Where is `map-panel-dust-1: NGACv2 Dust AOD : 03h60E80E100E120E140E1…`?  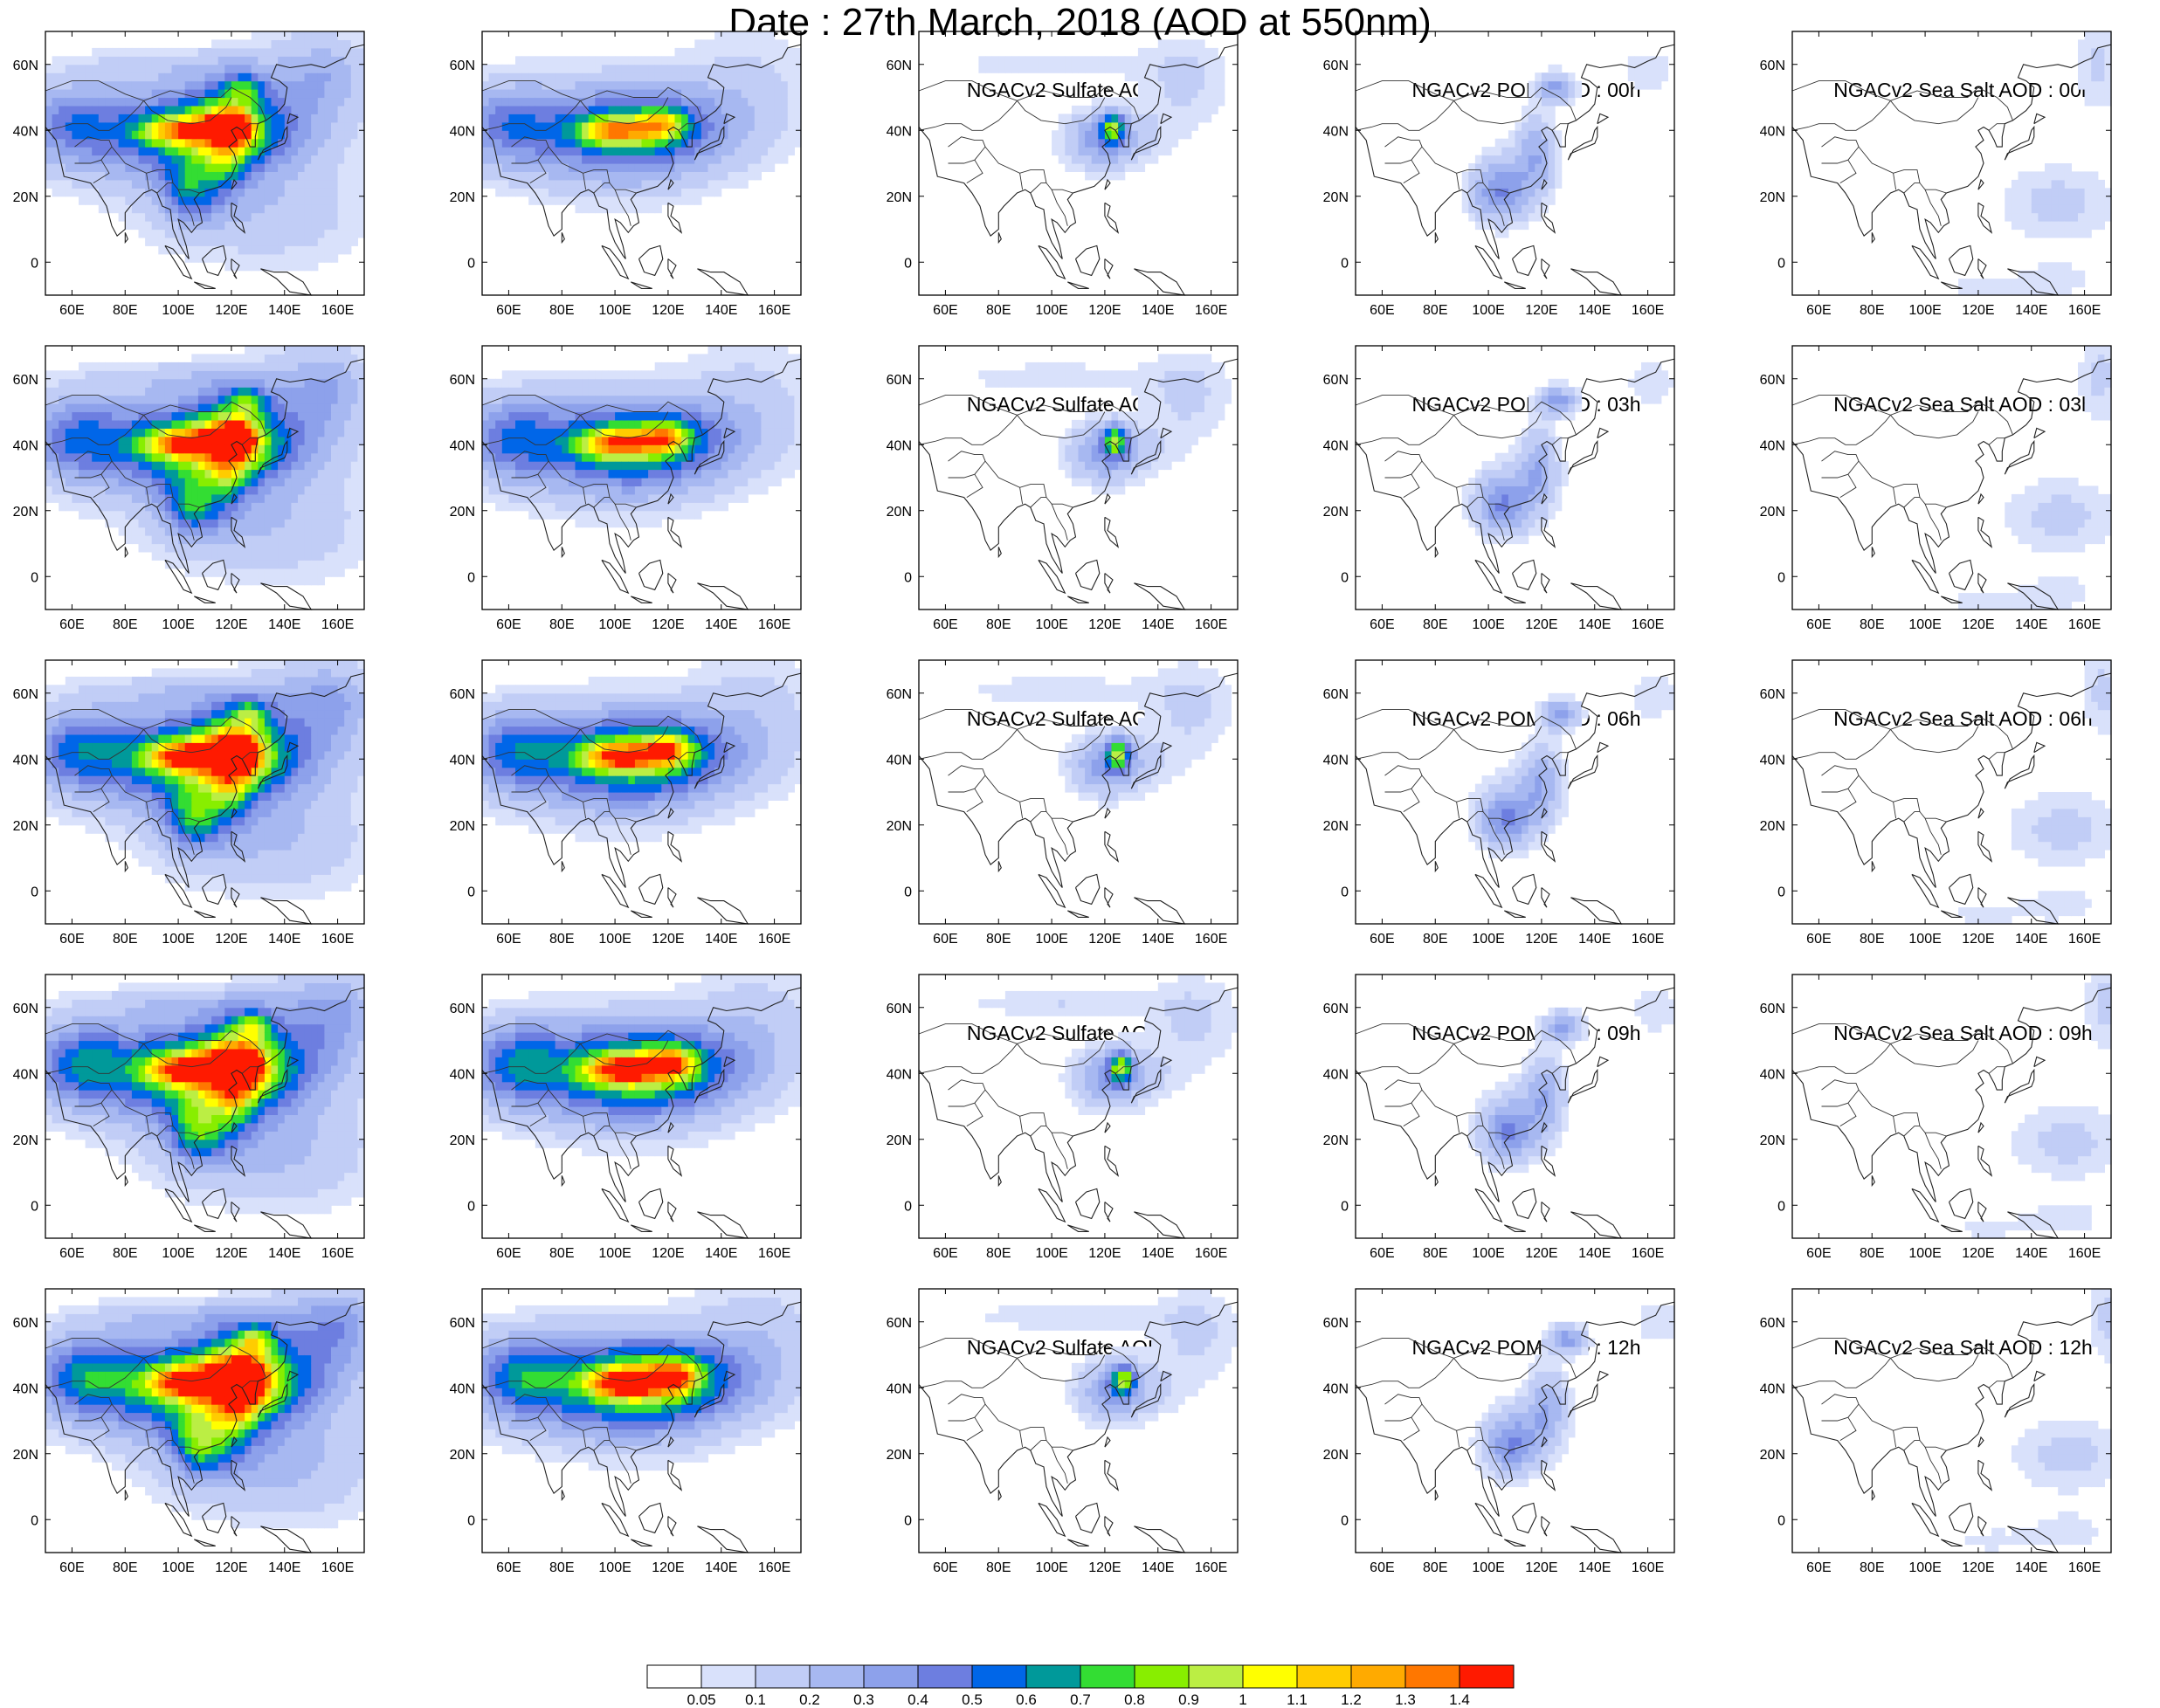
map-panel-dust-1: NGACv2 Dust AOD : 03h60E80E100E120E140E1… is located at coordinates (655, 471).